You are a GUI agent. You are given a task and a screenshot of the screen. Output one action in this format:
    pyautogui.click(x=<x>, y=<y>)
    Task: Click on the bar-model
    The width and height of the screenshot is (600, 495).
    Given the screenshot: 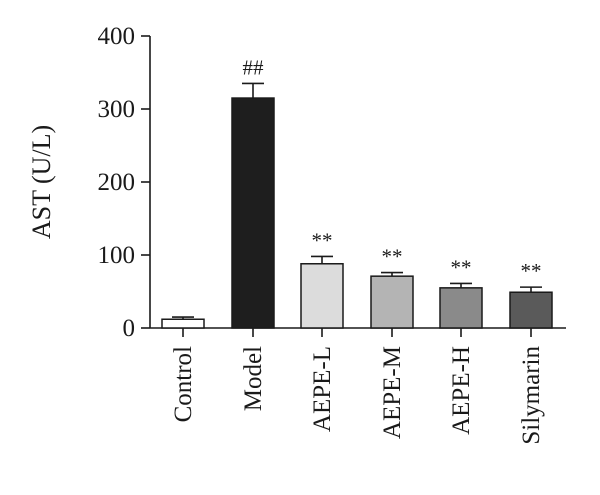 What is the action you would take?
    pyautogui.click(x=253, y=213)
    